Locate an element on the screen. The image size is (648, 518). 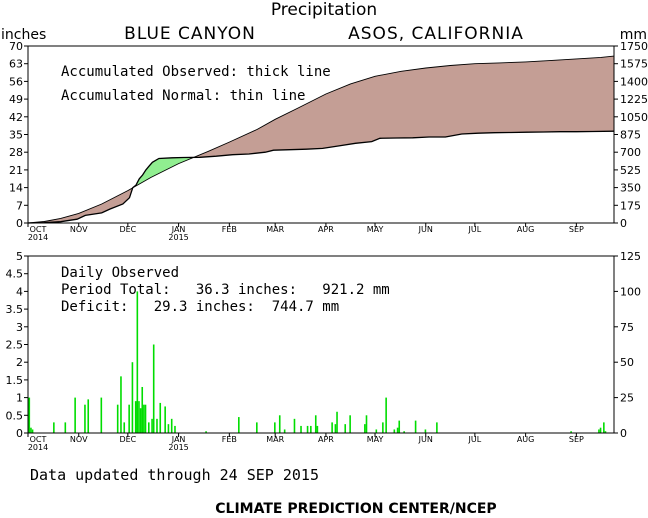
right-tick-label: 1400 is located at coordinates (634, 81).